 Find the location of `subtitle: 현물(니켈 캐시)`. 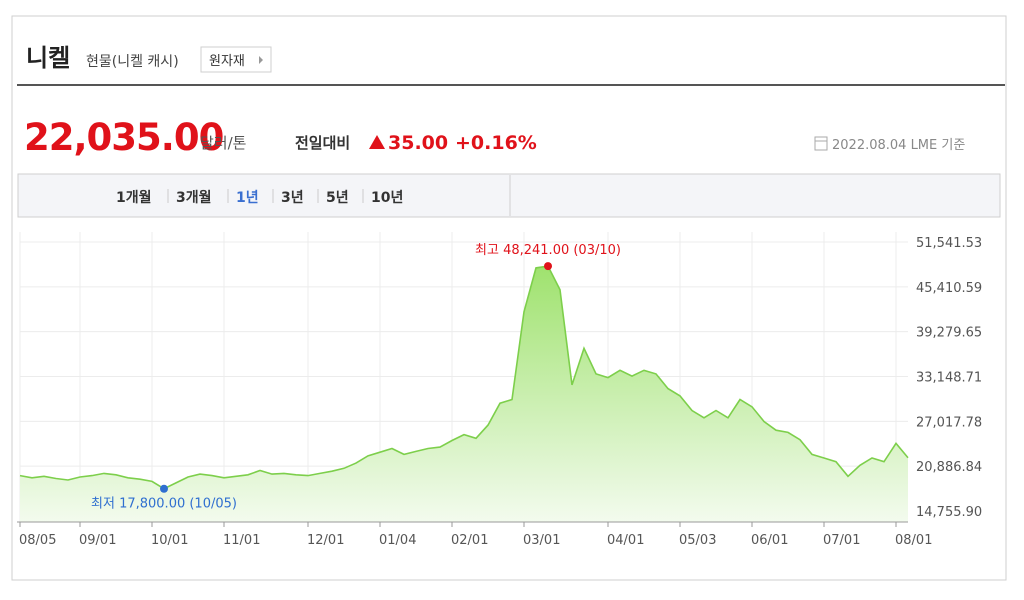

subtitle: 현물(니켈 캐시) is located at coordinates (132, 62).